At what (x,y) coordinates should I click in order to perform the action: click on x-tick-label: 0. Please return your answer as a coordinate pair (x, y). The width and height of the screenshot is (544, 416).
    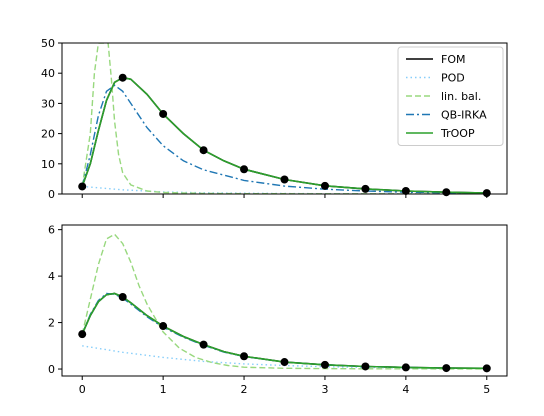
    Looking at the image, I should click on (82, 389).